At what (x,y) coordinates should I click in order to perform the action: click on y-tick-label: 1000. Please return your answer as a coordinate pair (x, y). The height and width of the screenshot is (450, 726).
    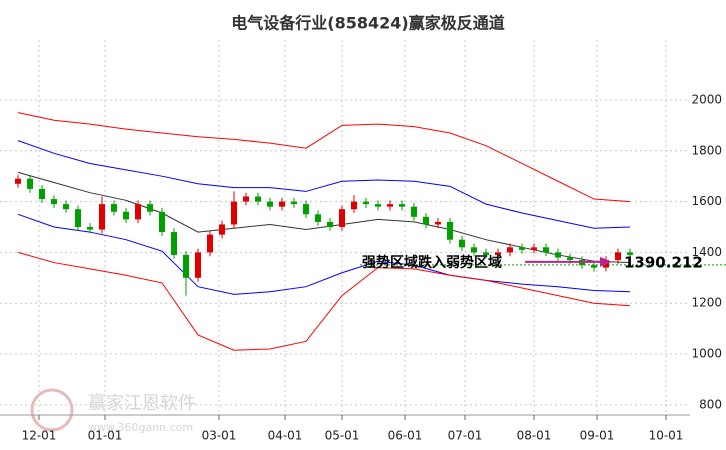
    Looking at the image, I should click on (706, 354).